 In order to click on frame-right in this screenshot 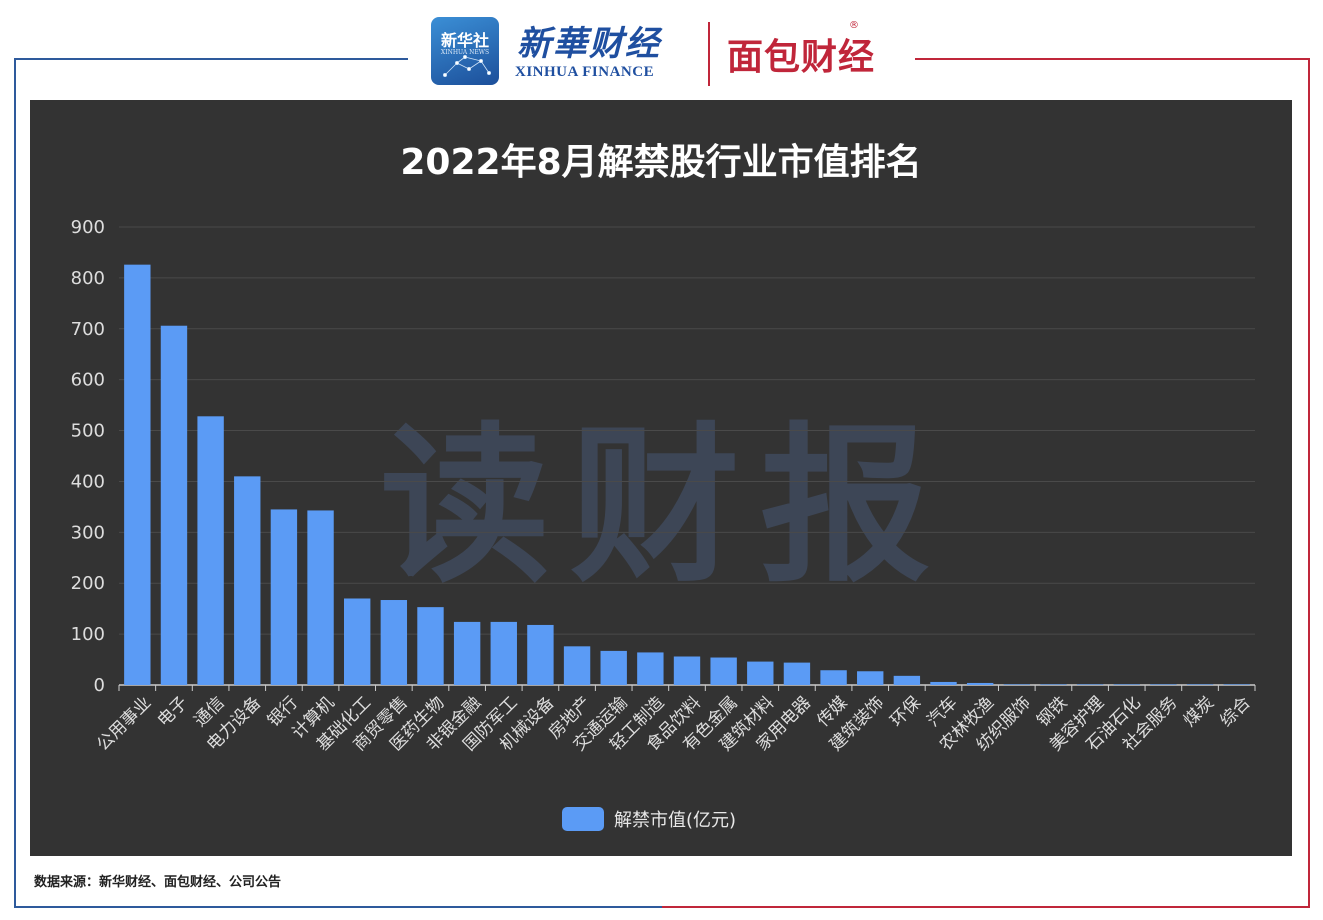, I will do `click(1309, 483)`.